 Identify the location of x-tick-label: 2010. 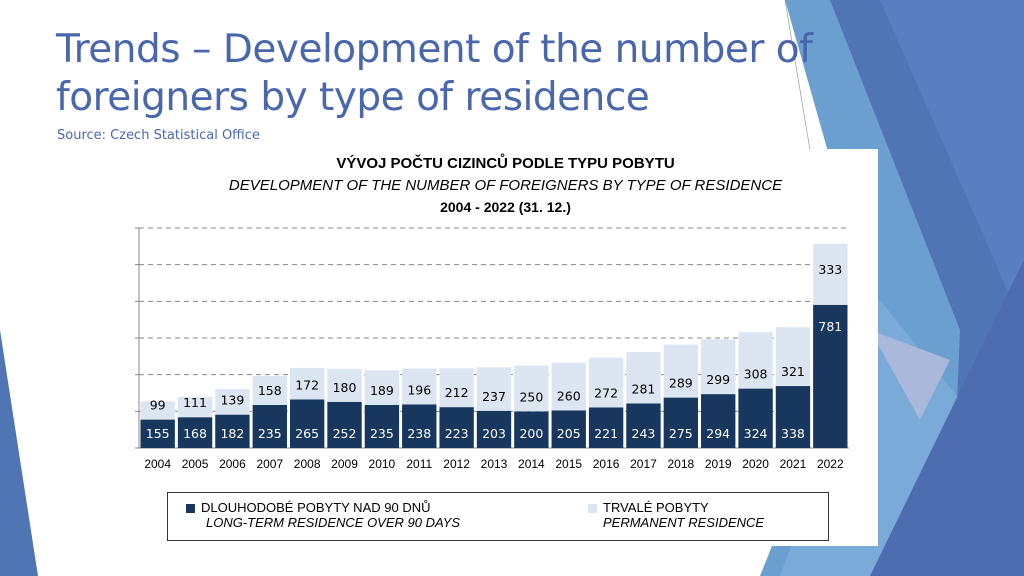
(382, 464).